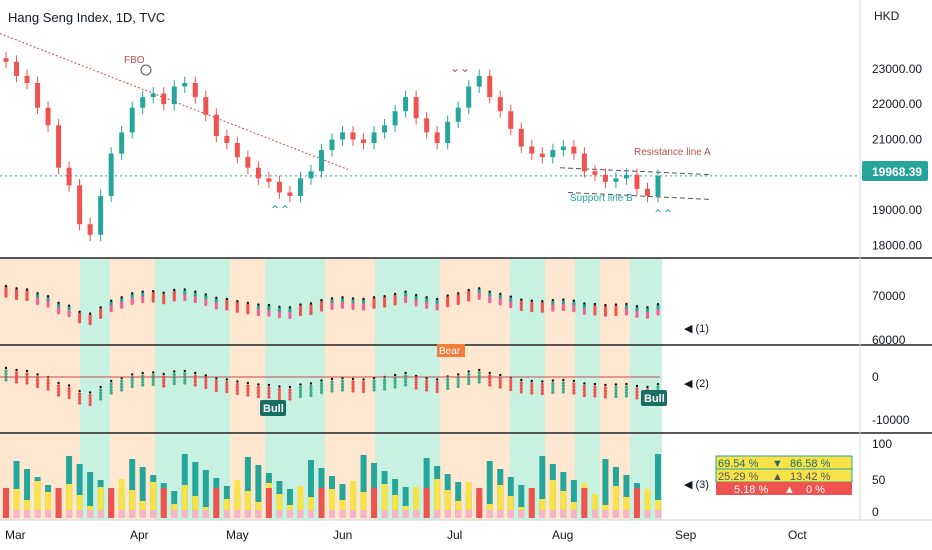  What do you see at coordinates (810, 464) in the screenshot?
I see `legend-cell: 86.58 %` at bounding box center [810, 464].